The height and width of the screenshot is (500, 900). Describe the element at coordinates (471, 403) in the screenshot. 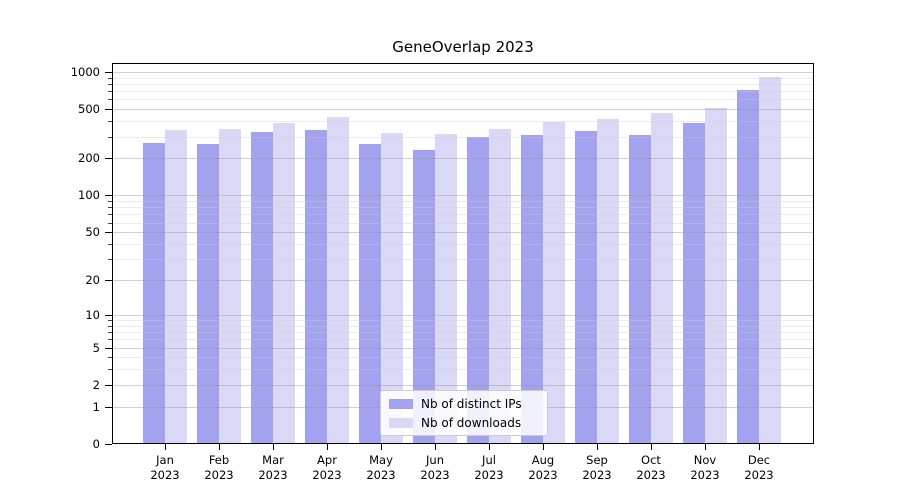

I see `legend-label: Nb of distinct IPs` at that location.